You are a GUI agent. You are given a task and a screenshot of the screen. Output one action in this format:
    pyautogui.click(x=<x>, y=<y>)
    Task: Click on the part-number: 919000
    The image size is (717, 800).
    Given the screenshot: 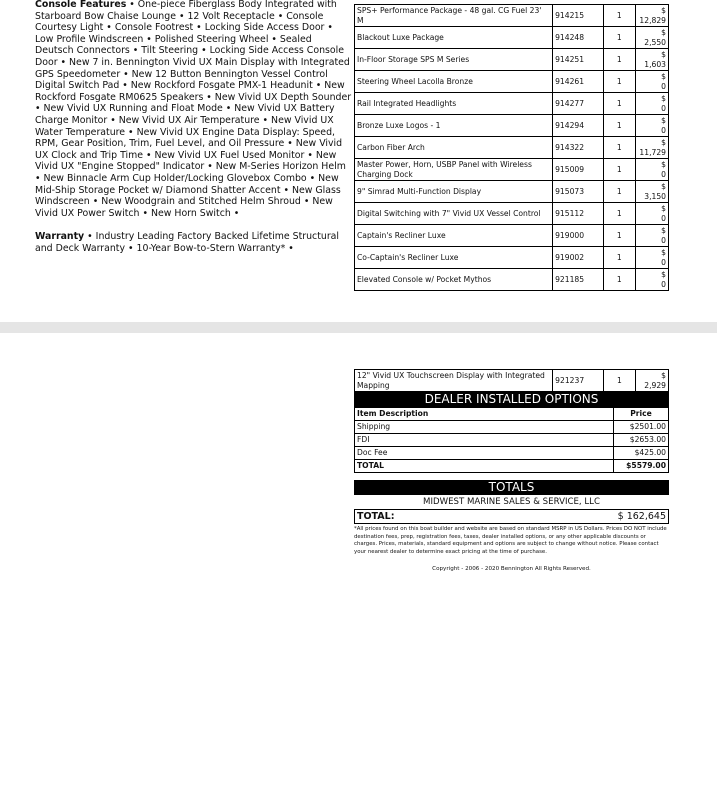 What is the action you would take?
    pyautogui.click(x=578, y=235)
    